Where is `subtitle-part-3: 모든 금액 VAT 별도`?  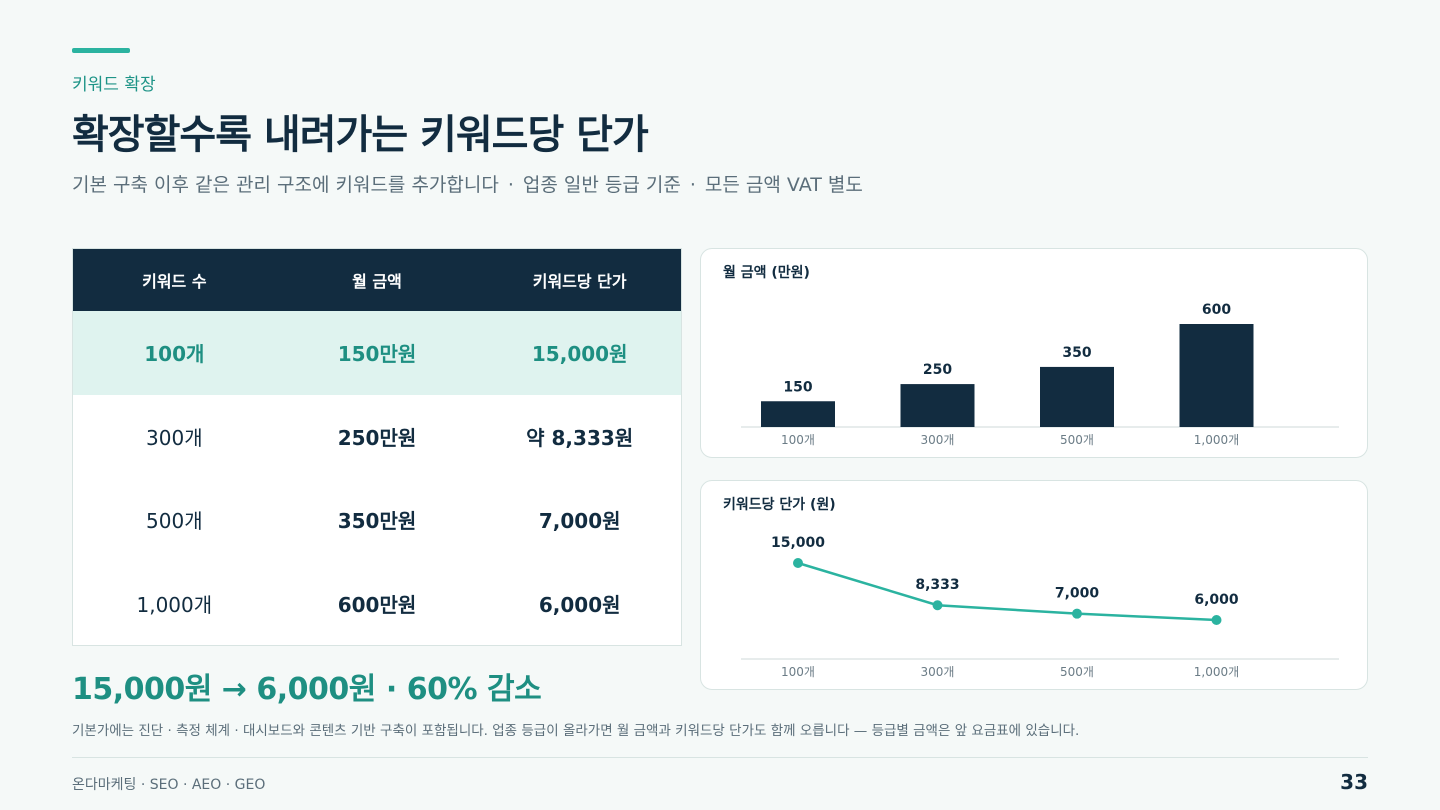
subtitle-part-3: 모든 금액 VAT 별도 is located at coordinates (783, 185).